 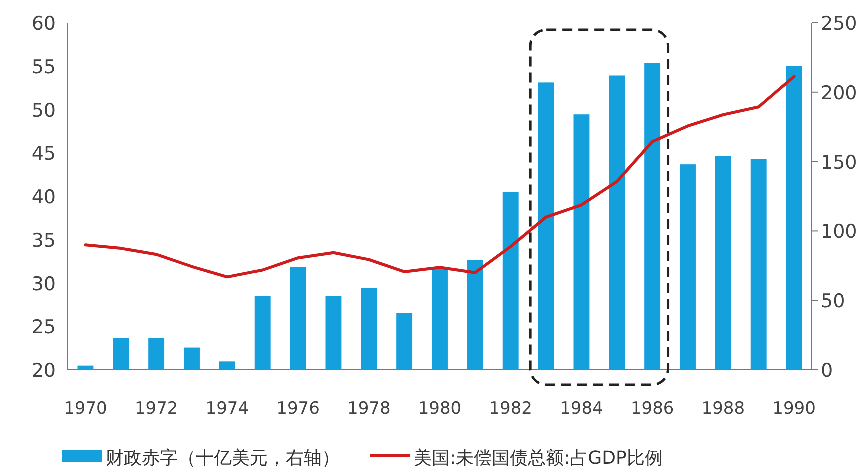 What do you see at coordinates (44, 284) in the screenshot?
I see `y-tick-label: 30` at bounding box center [44, 284].